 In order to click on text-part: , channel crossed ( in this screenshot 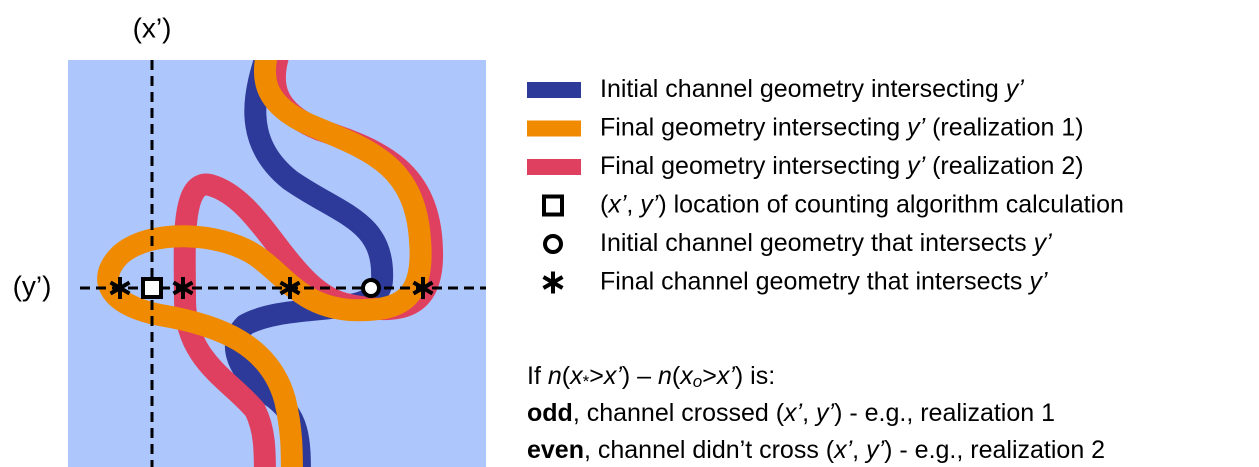, I will do `click(679, 413)`.